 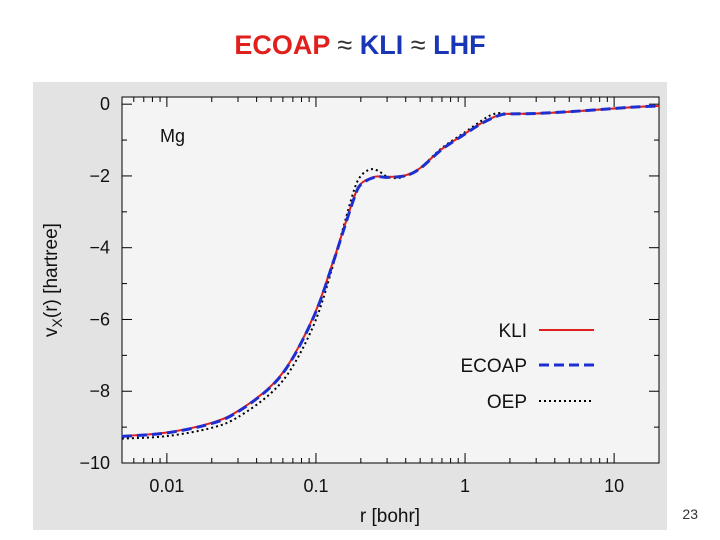 What do you see at coordinates (172, 136) in the screenshot?
I see `element-label: Mg` at bounding box center [172, 136].